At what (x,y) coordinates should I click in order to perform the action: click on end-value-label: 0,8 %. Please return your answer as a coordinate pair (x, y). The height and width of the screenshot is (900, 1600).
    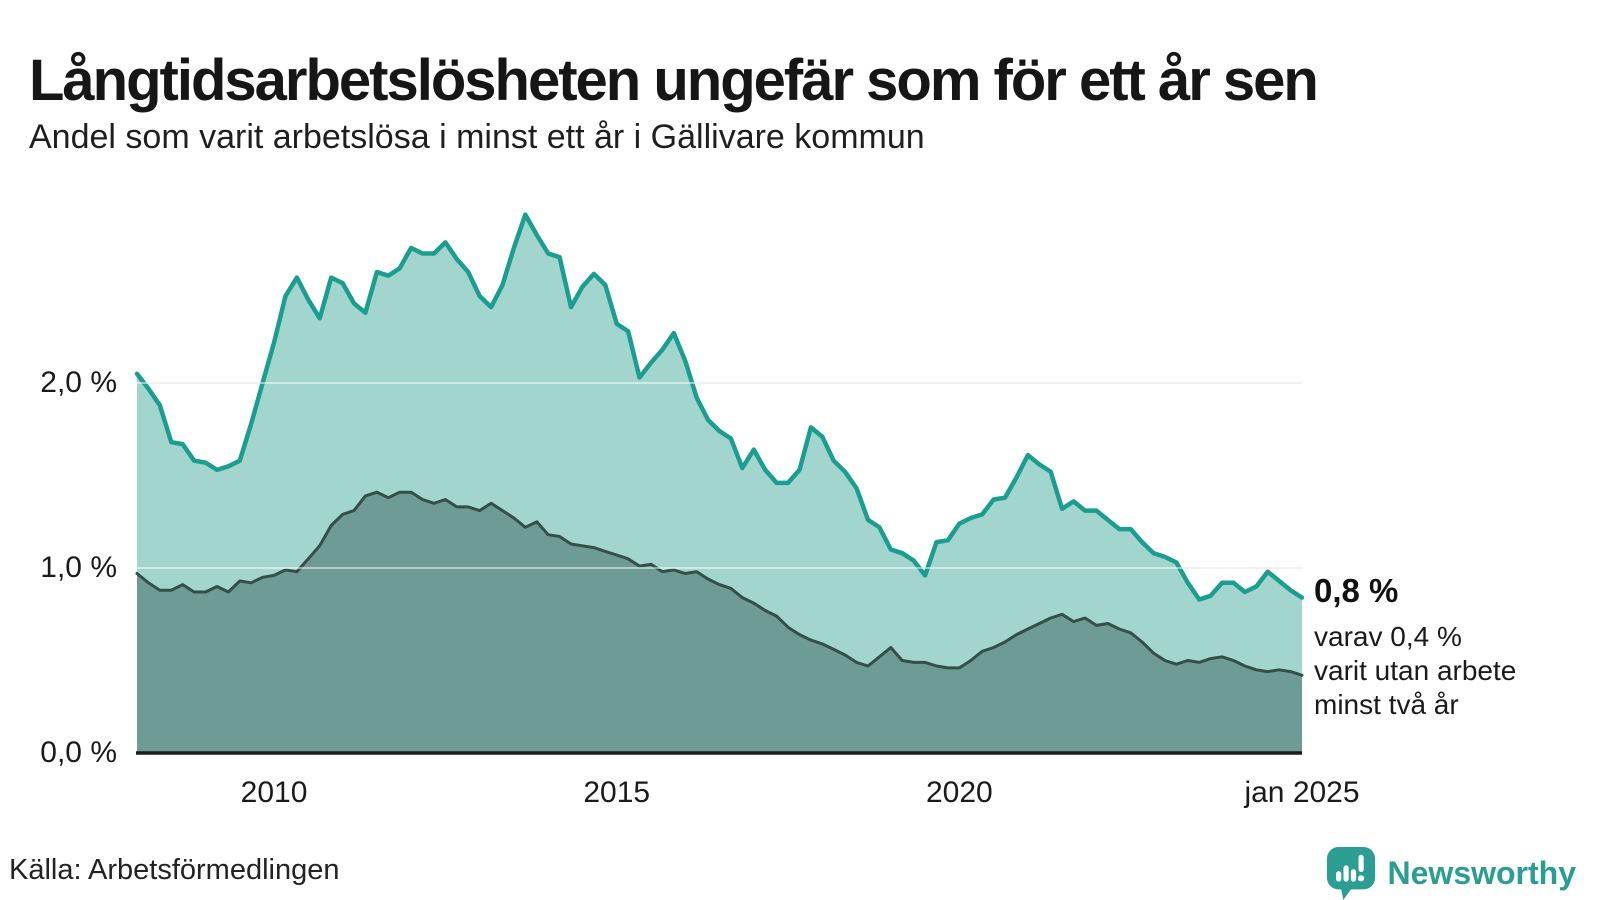
    Looking at the image, I should click on (1356, 590).